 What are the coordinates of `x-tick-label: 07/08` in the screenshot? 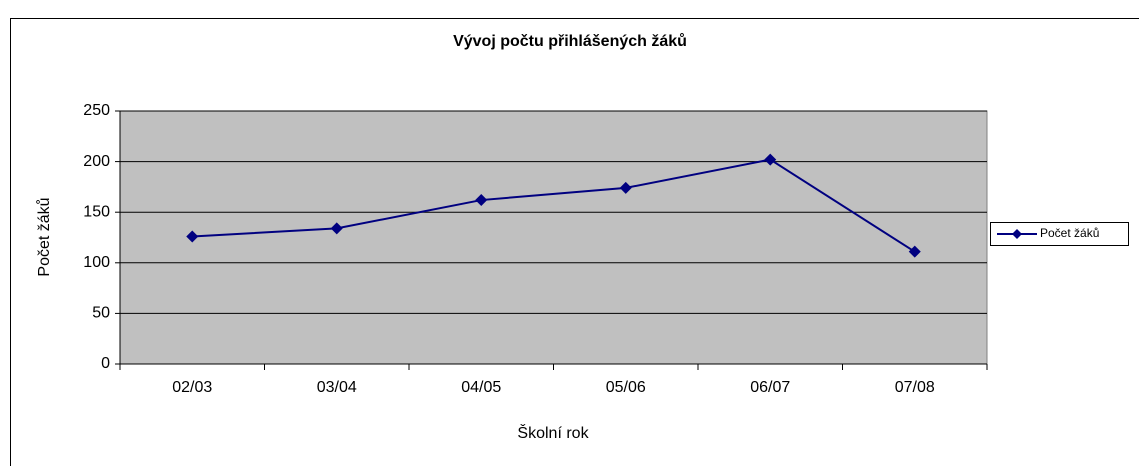 It's located at (915, 387).